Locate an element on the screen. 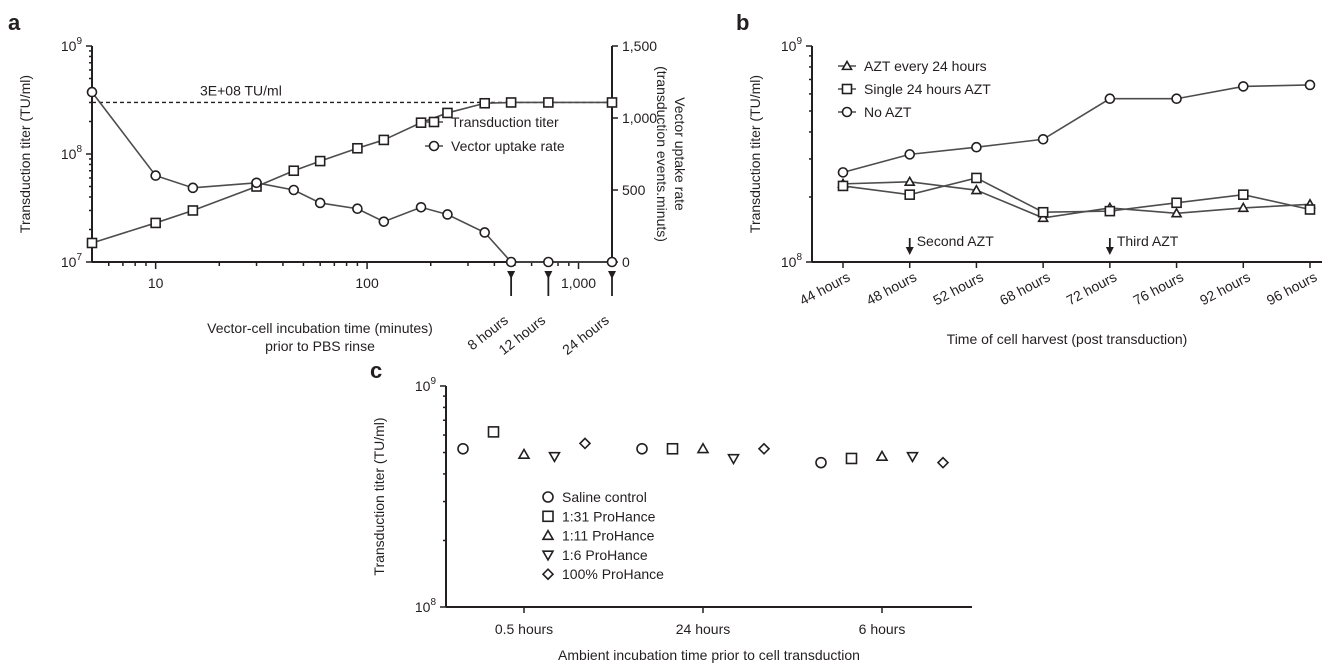  y2-axis-title: Vector uptake rate is located at coordinates (680, 154).